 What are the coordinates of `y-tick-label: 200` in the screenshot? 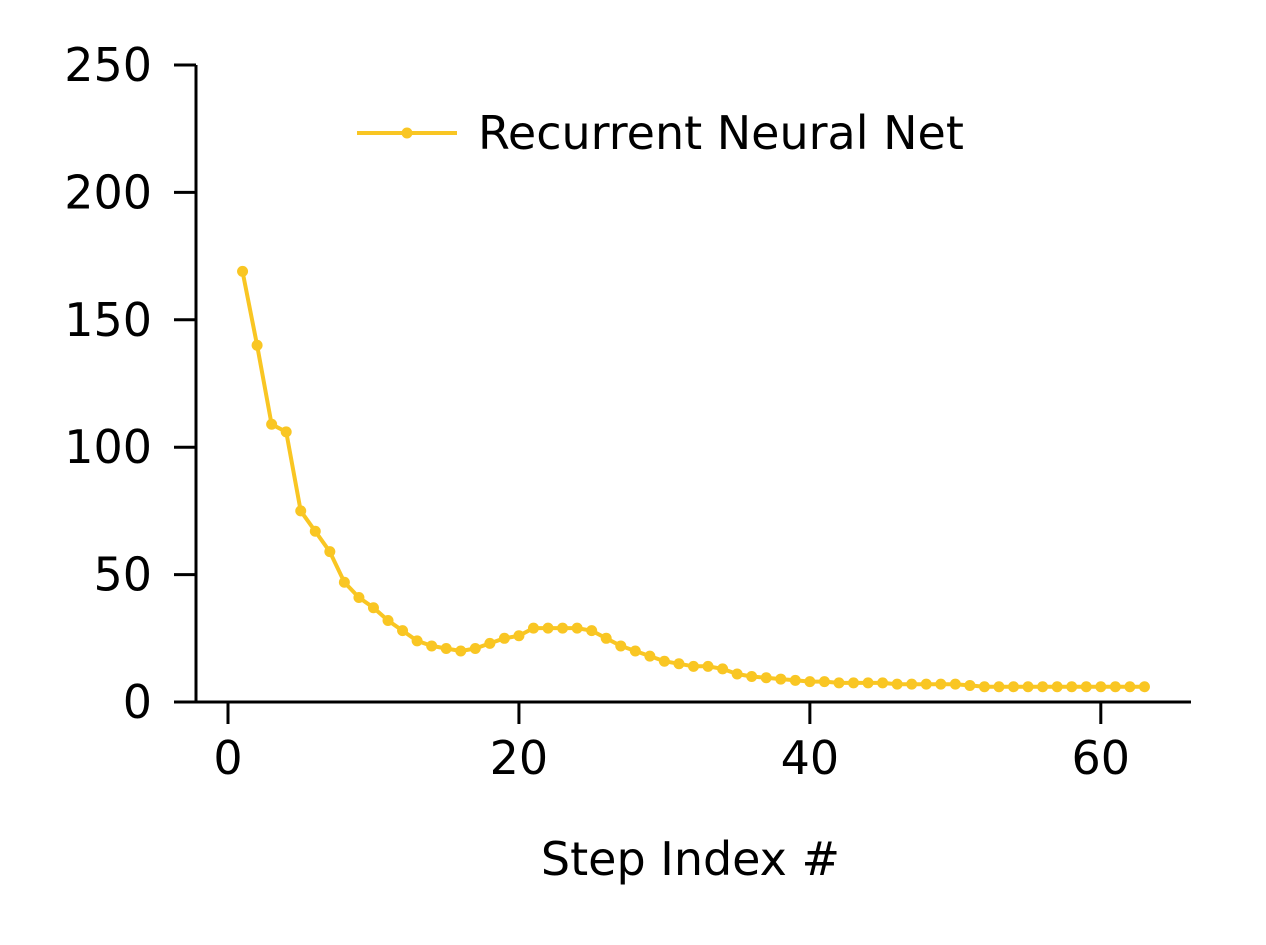 It's located at (108, 192).